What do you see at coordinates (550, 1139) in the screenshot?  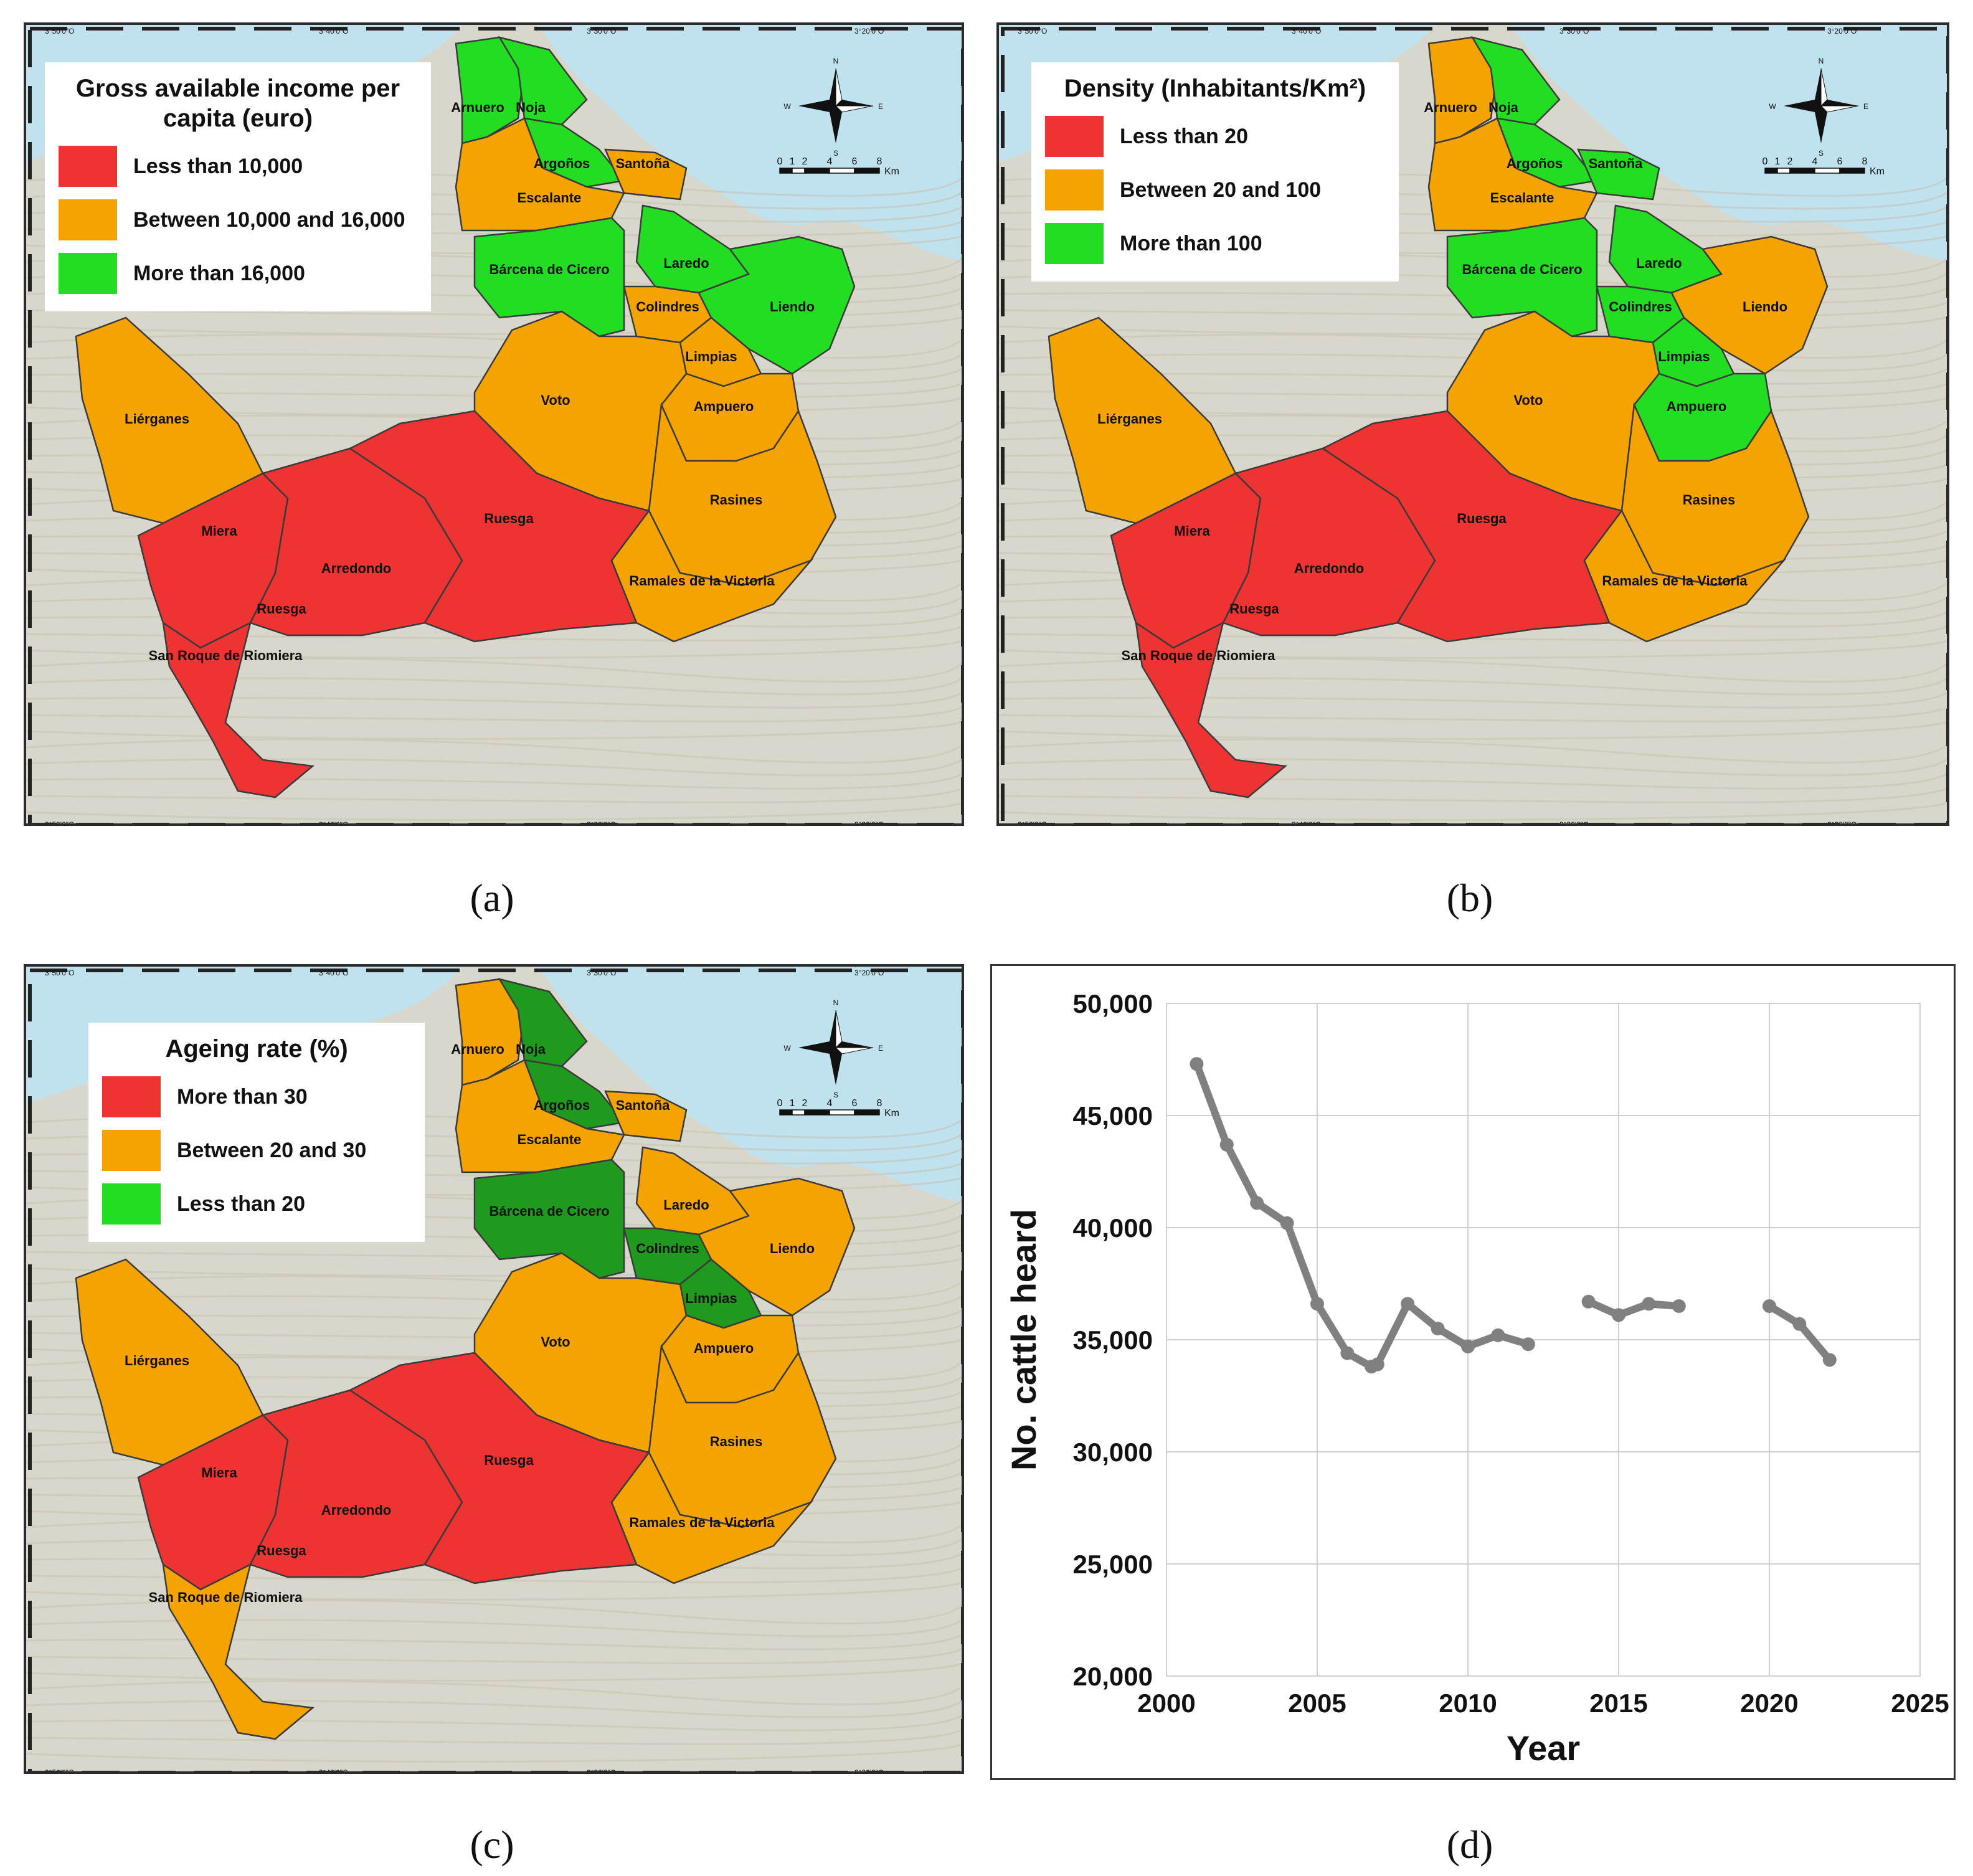 I see `municipality-label: Escalante` at bounding box center [550, 1139].